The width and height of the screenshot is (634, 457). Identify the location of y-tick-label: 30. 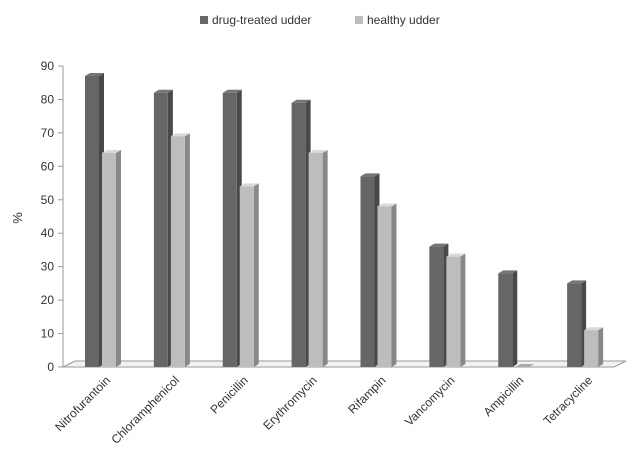
(48, 267).